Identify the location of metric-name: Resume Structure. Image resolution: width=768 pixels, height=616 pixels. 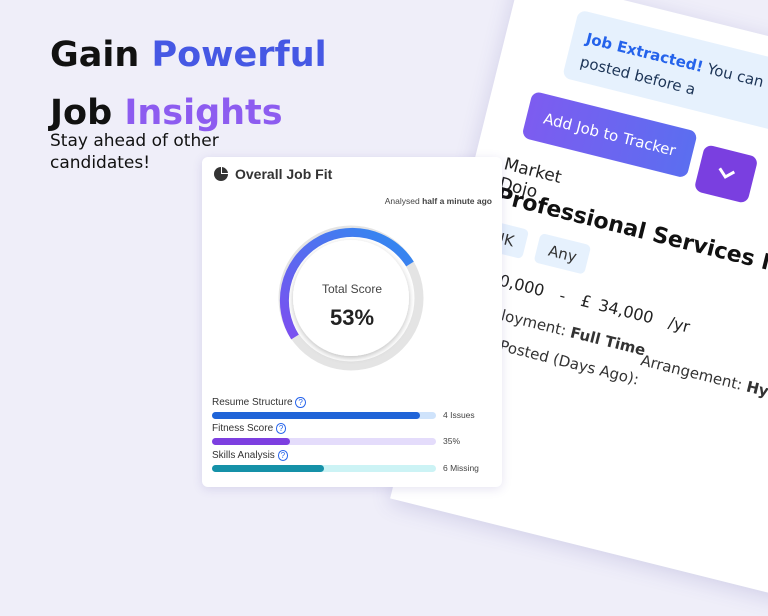
(252, 402).